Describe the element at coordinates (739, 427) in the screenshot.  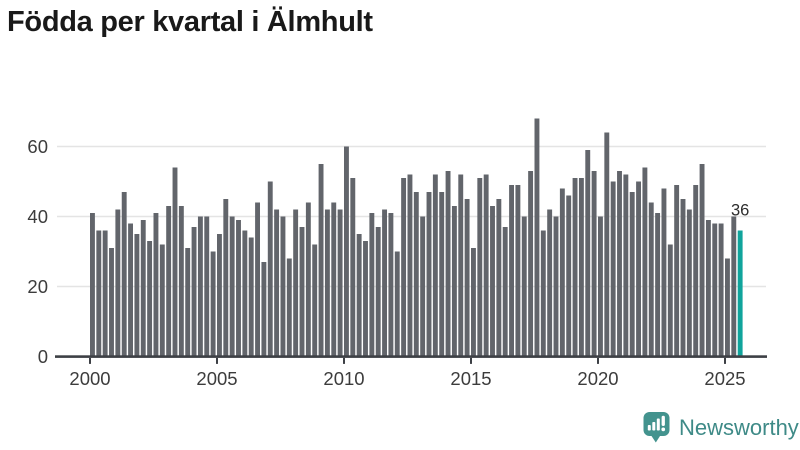
I see `newsworthy-brand-text: Newsworthy` at that location.